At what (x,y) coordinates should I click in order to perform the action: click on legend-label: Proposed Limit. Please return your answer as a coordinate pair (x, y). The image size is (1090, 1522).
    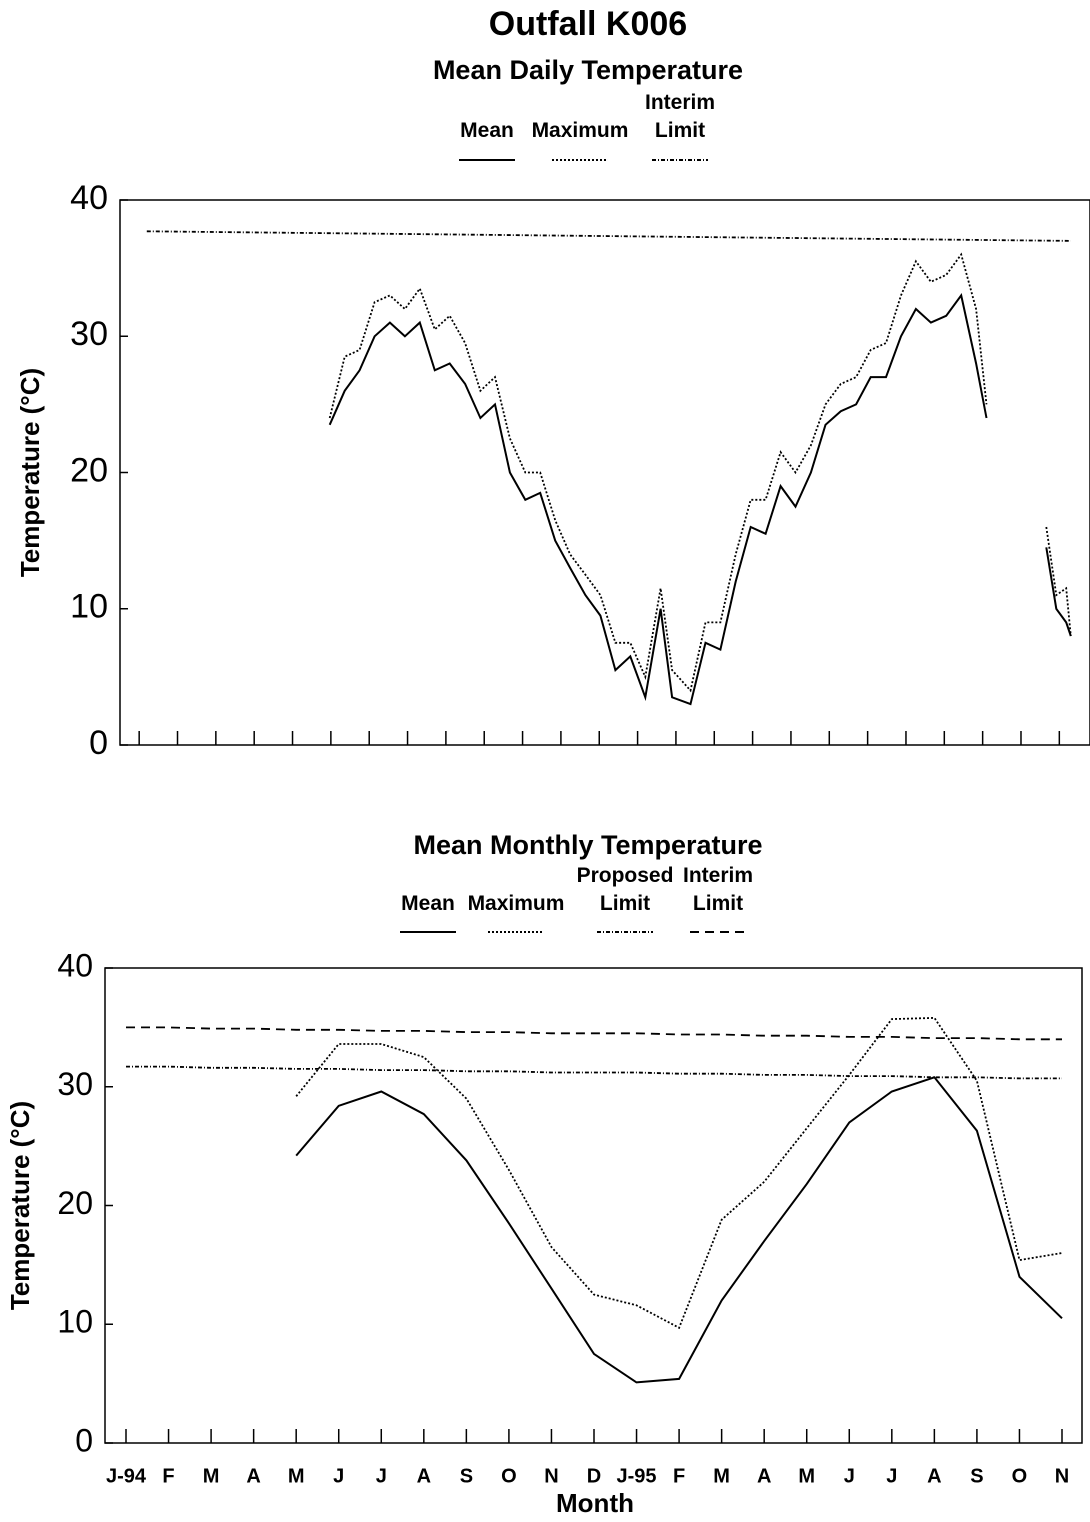
    Looking at the image, I should click on (625, 889).